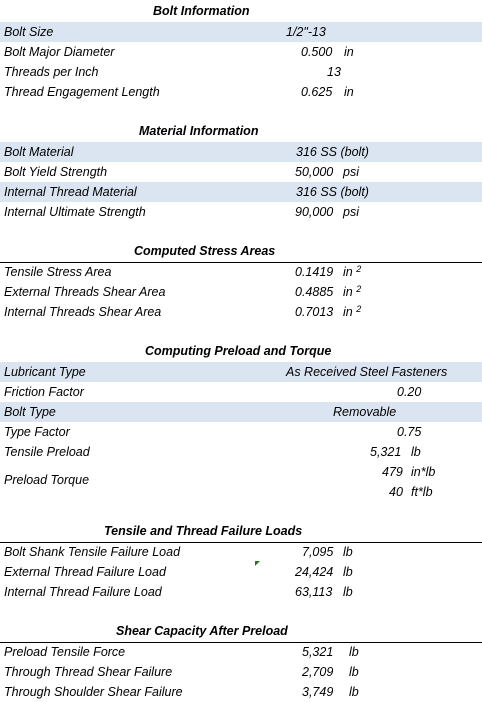  I want to click on preload-torque-row: Preload Torque 479 in*lb 40 ft*lb, so click(241, 482).